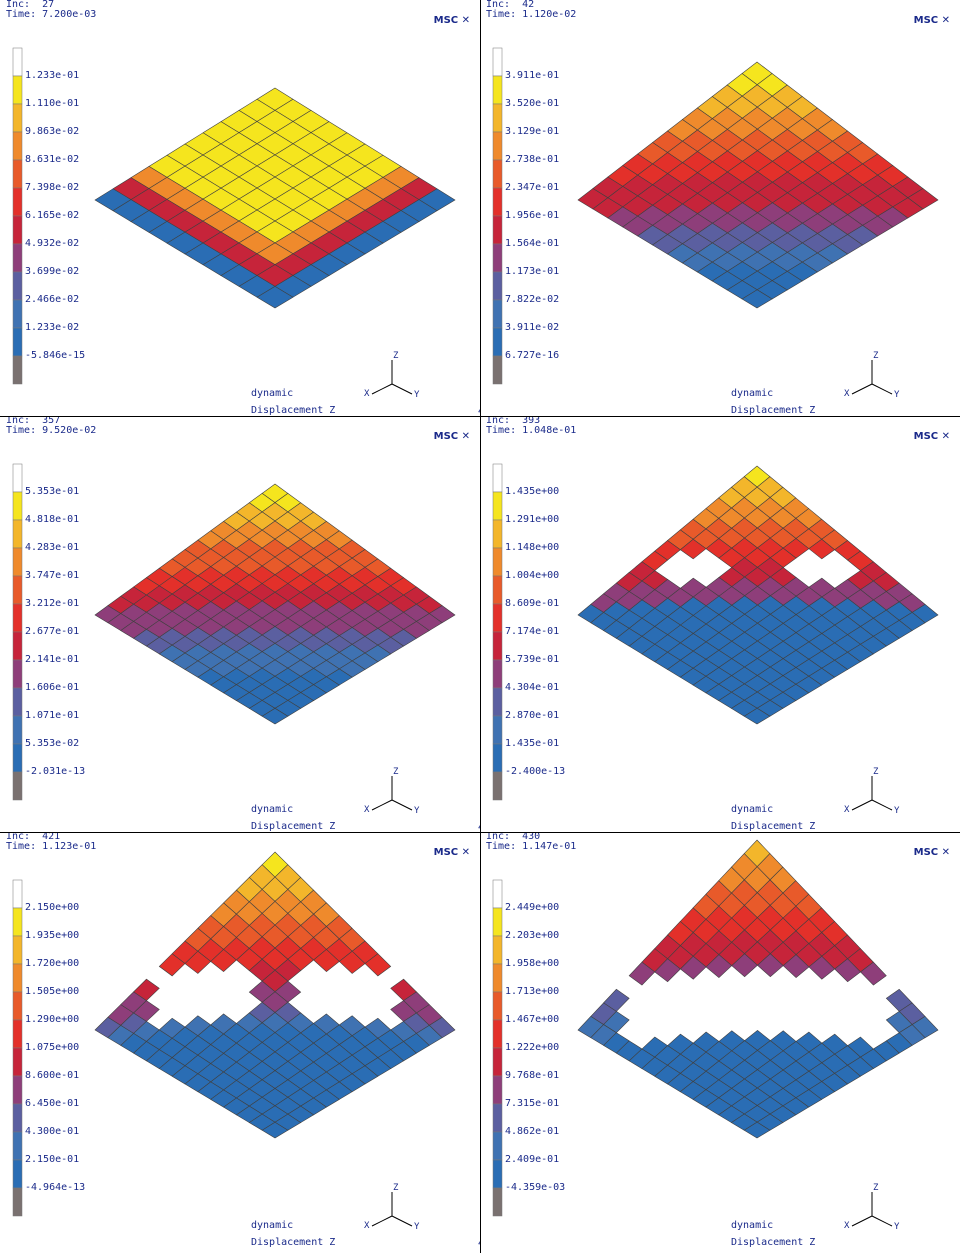 Image resolution: width=960 pixels, height=1253 pixels. I want to click on legend-value: 3.520e-01, so click(532, 103).